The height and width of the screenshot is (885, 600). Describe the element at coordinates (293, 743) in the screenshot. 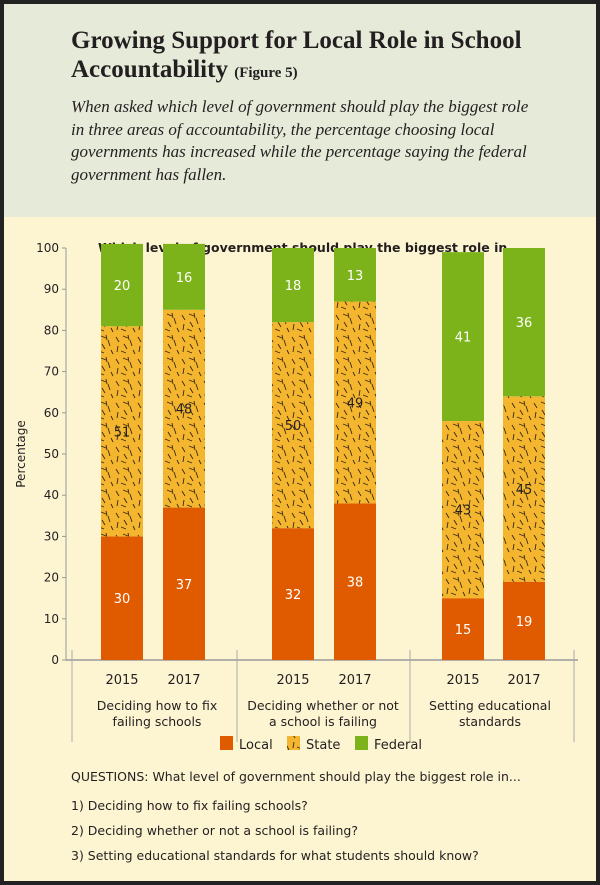

I see `legend-swatch-state` at that location.